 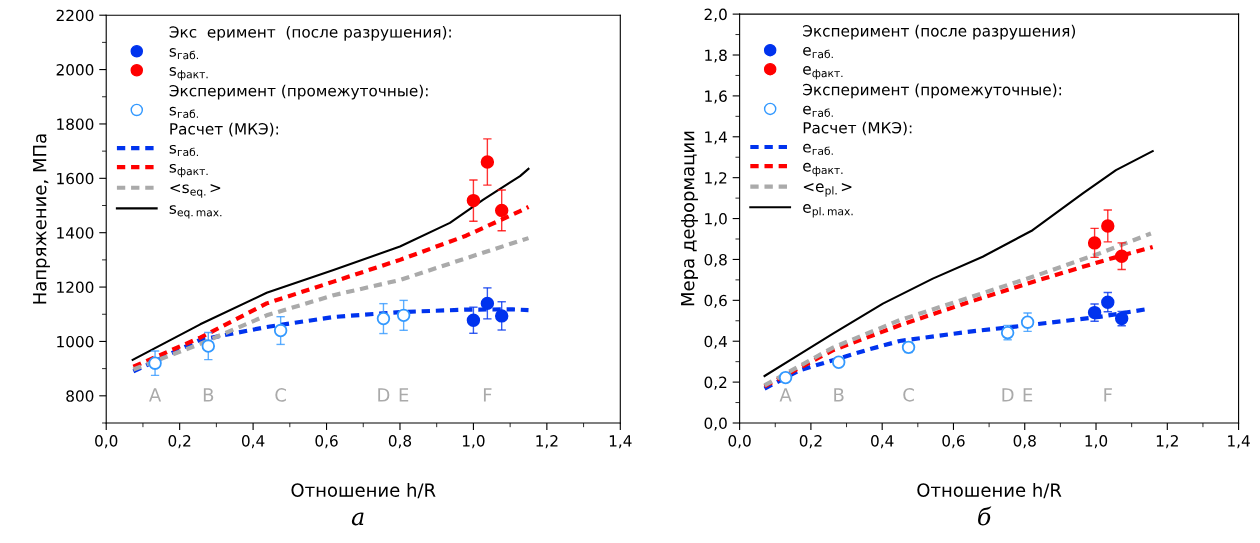 I want to click on y-tick-label: 1600, so click(x=75, y=178).